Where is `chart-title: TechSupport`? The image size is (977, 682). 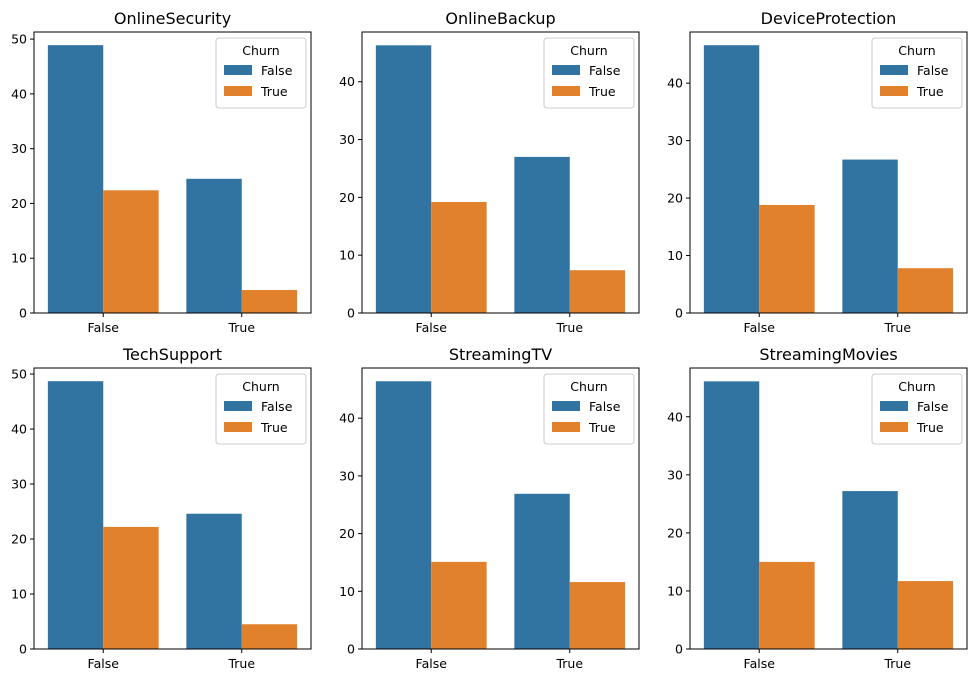 chart-title: TechSupport is located at coordinates (172, 354).